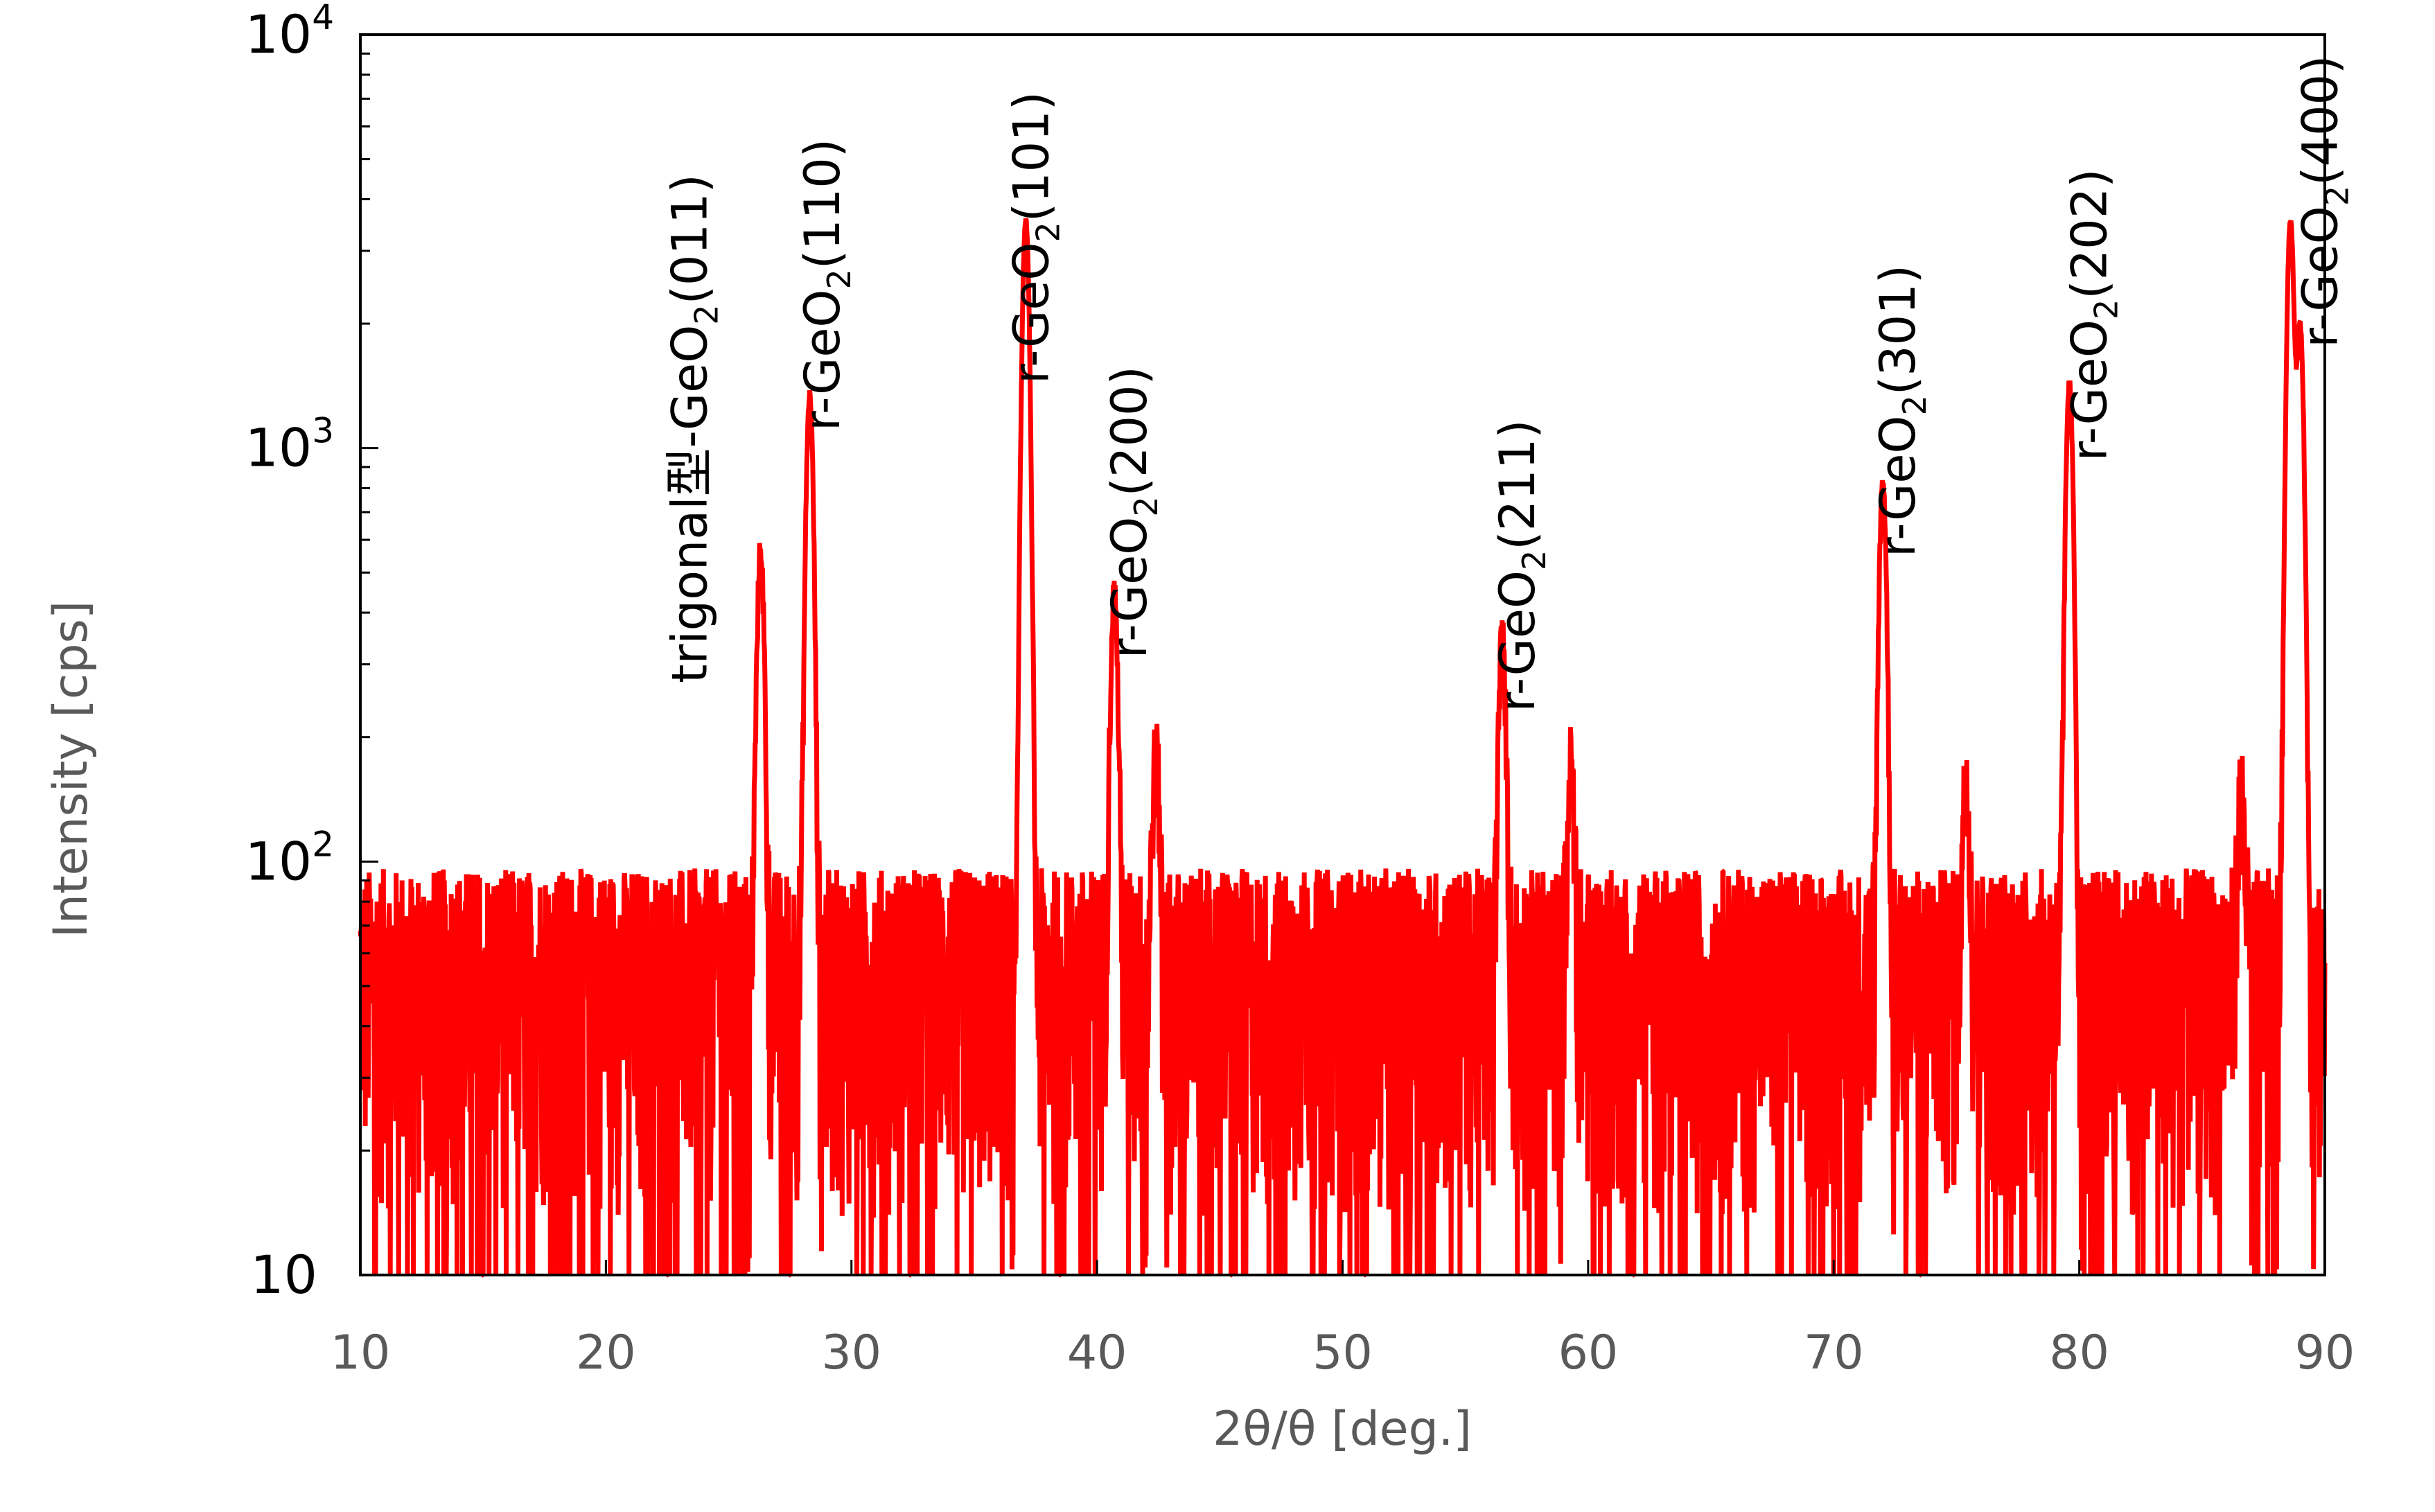 This screenshot has height=1512, width=2435. I want to click on x-axis: 10 20 30 40 50 60 70 80 90, so click(1343, 1320).